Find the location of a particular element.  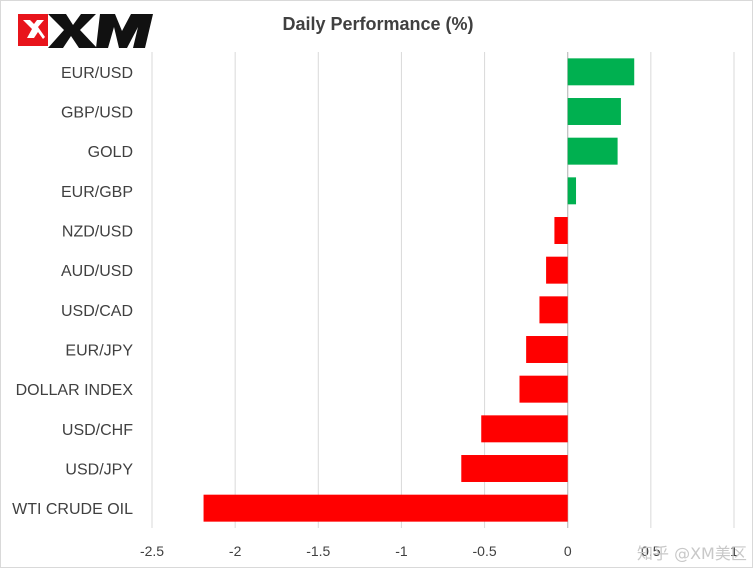

watermark: 知乎 @XM美区 is located at coordinates (692, 553).